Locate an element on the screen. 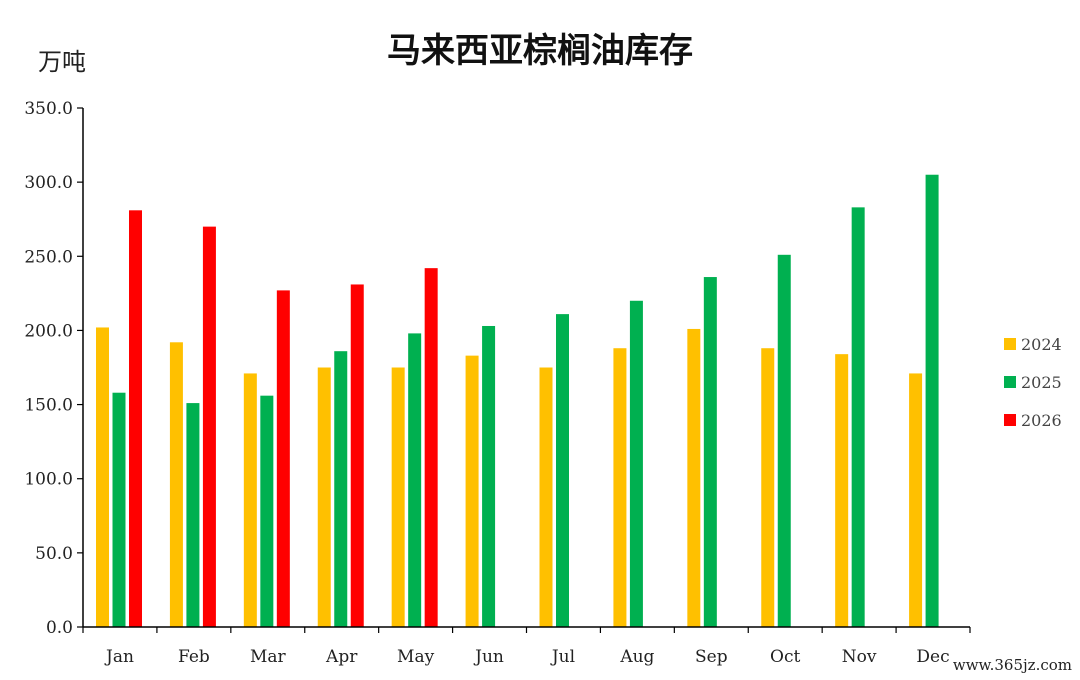 The height and width of the screenshot is (680, 1080). bar-2024-aug is located at coordinates (620, 487).